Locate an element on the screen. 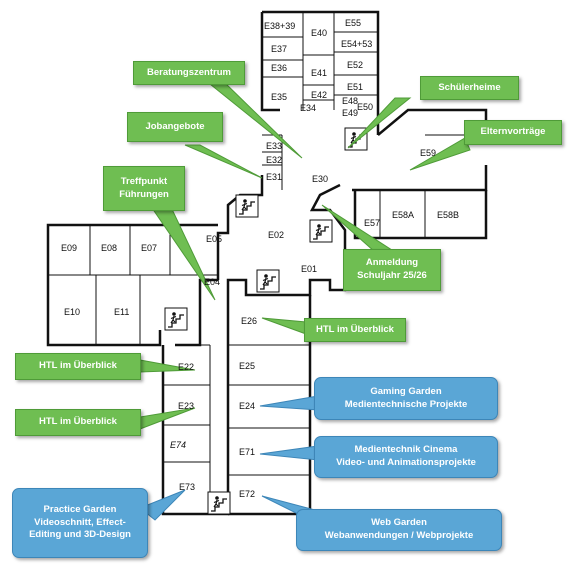 This screenshot has width=568, height=585. callout-gaming-garden: Gaming Garden Medientechnische Projekte is located at coordinates (406, 398).